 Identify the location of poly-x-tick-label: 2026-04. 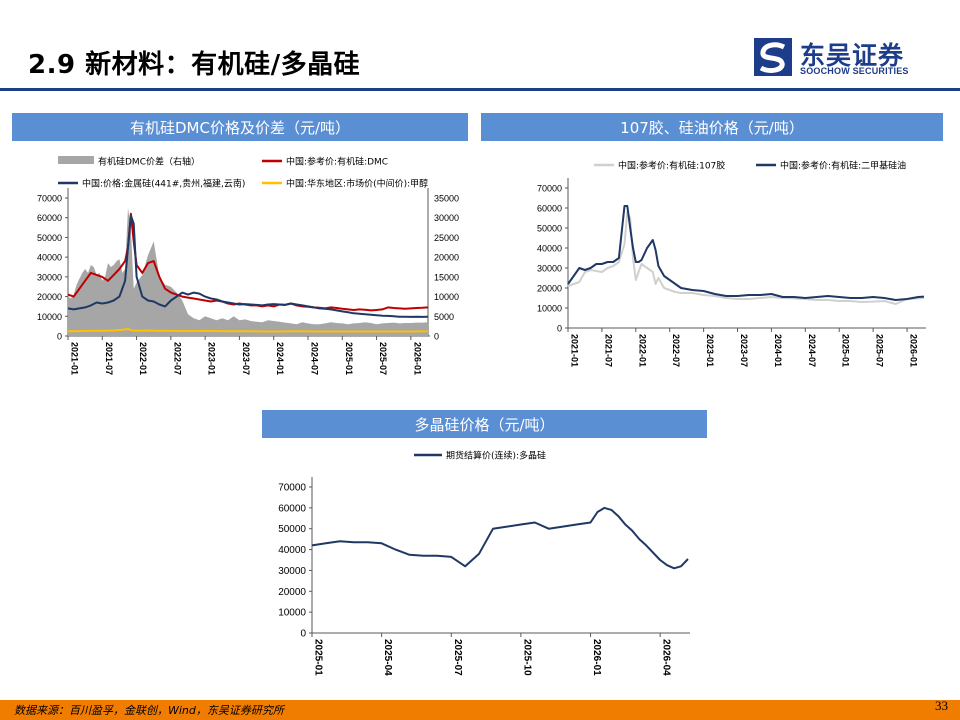
(666, 657).